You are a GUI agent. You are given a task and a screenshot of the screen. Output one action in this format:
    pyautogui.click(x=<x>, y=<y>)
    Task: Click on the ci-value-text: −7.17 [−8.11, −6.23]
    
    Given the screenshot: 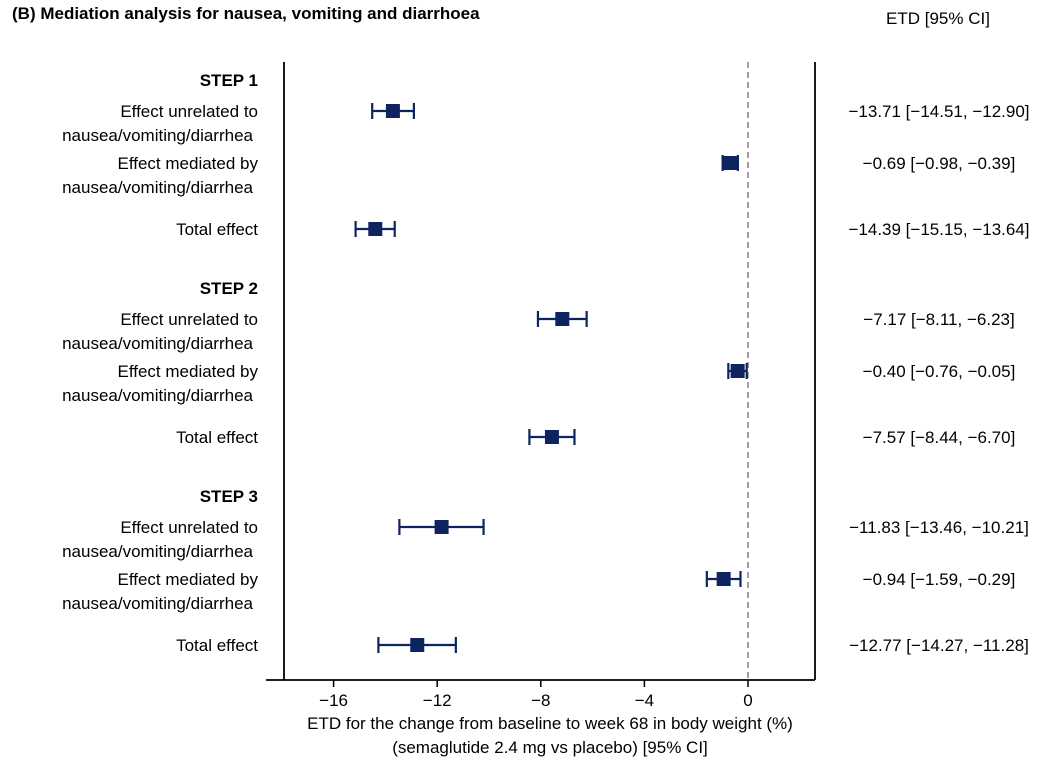 What is the action you would take?
    pyautogui.click(x=938, y=319)
    